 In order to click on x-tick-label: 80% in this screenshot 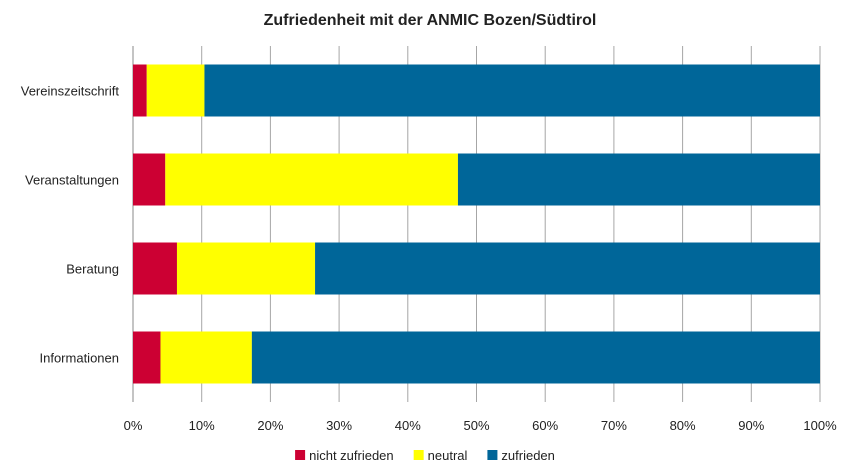, I will do `click(683, 425)`.